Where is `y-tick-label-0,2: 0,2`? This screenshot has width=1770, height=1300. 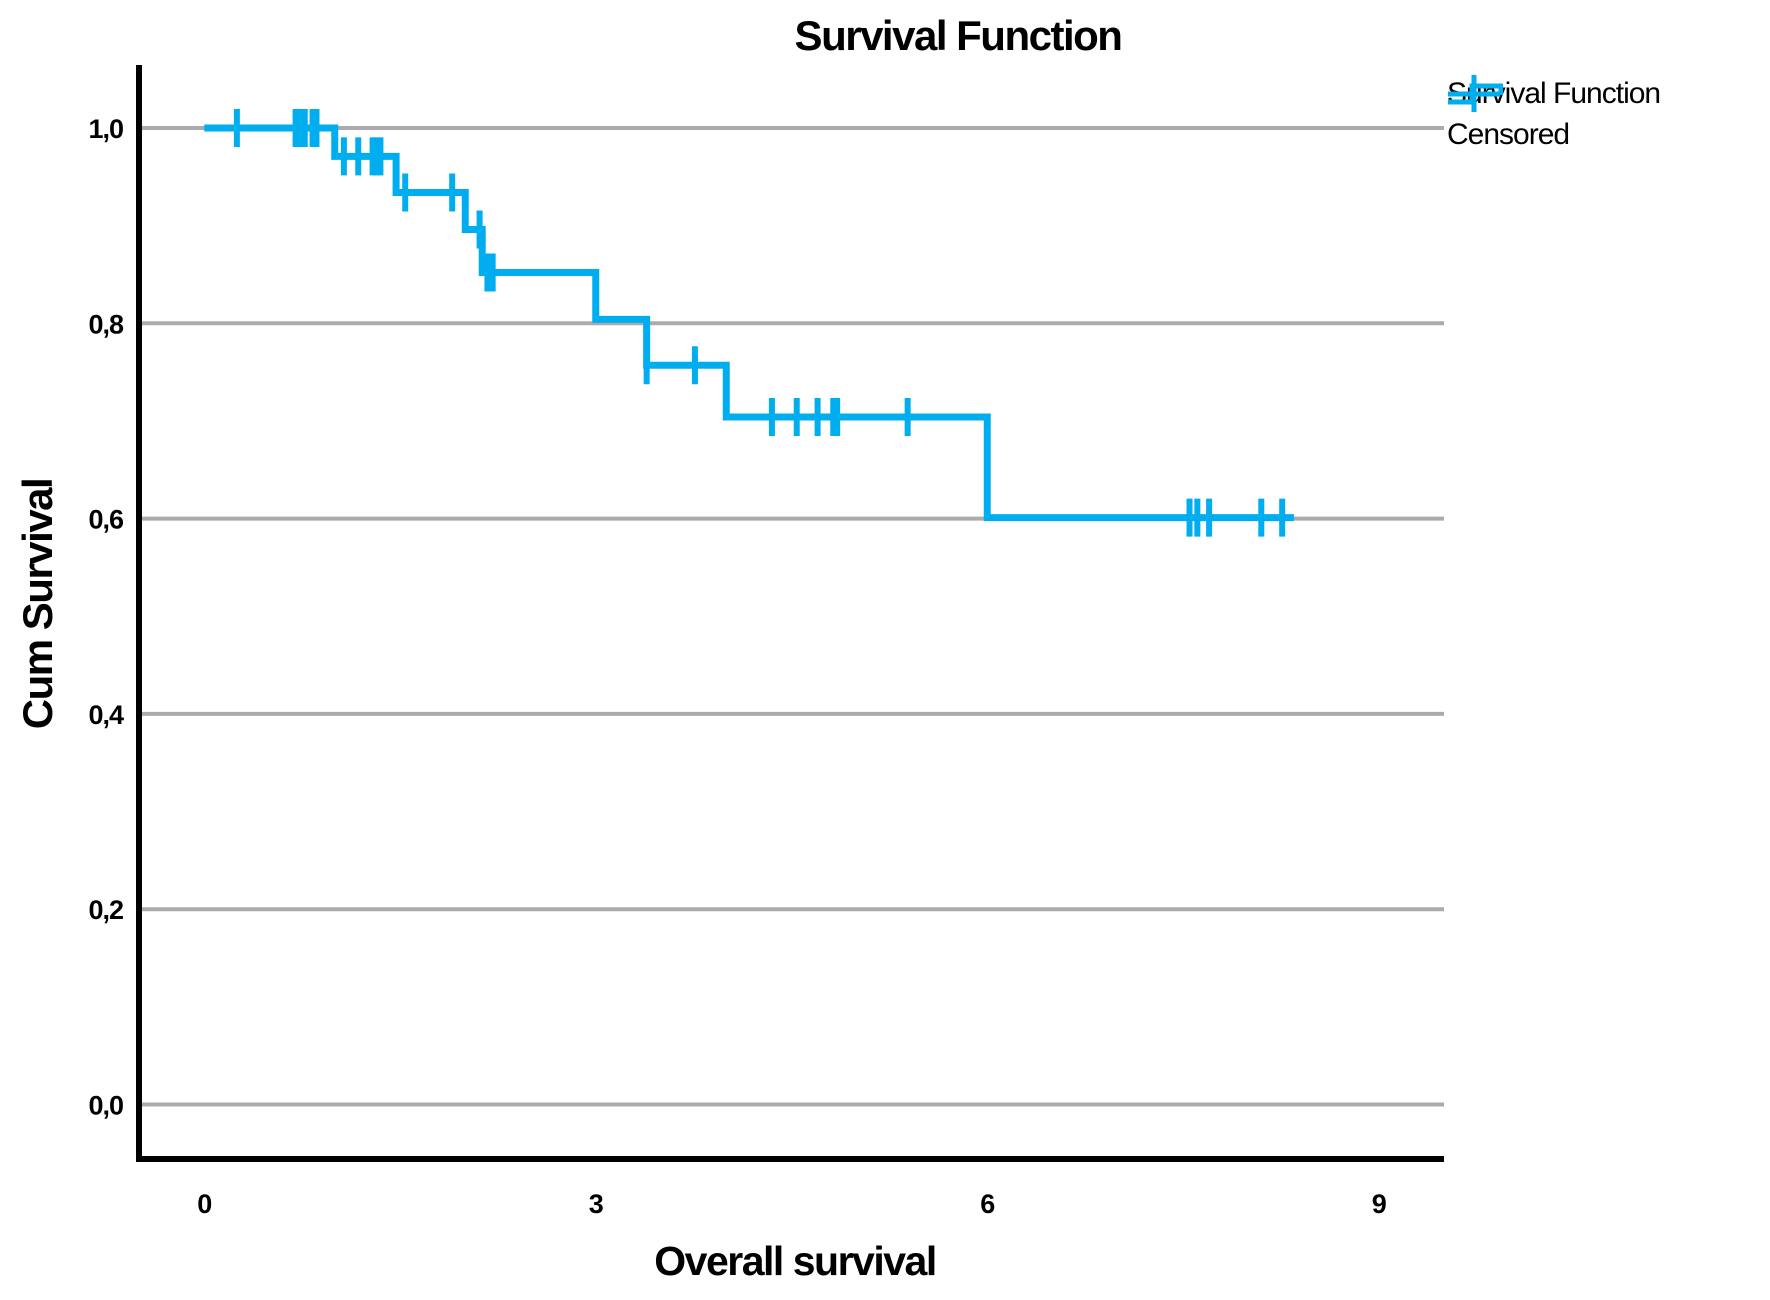 y-tick-label-0,2: 0,2 is located at coordinates (105, 910).